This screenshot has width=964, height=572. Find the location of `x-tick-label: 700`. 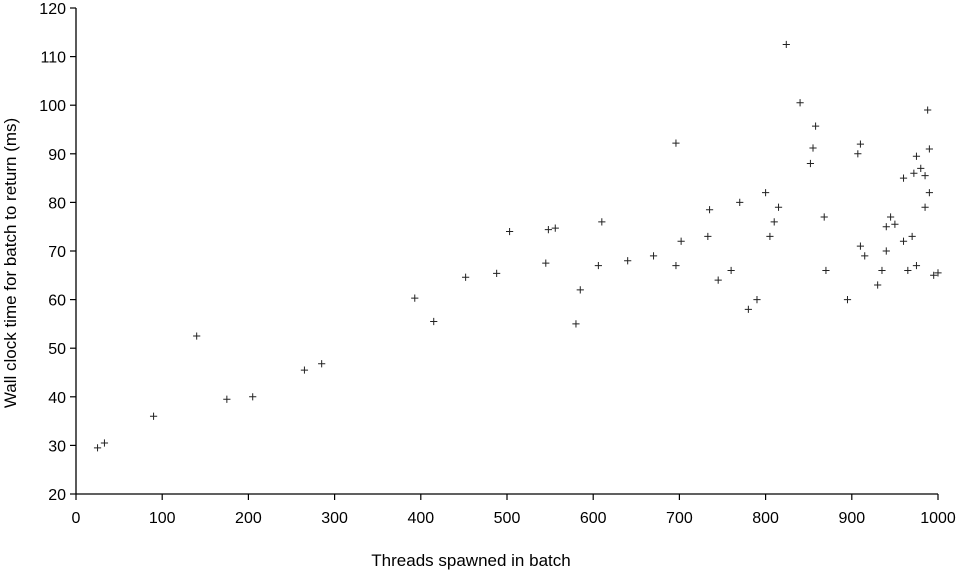

x-tick-label: 700 is located at coordinates (679, 518).